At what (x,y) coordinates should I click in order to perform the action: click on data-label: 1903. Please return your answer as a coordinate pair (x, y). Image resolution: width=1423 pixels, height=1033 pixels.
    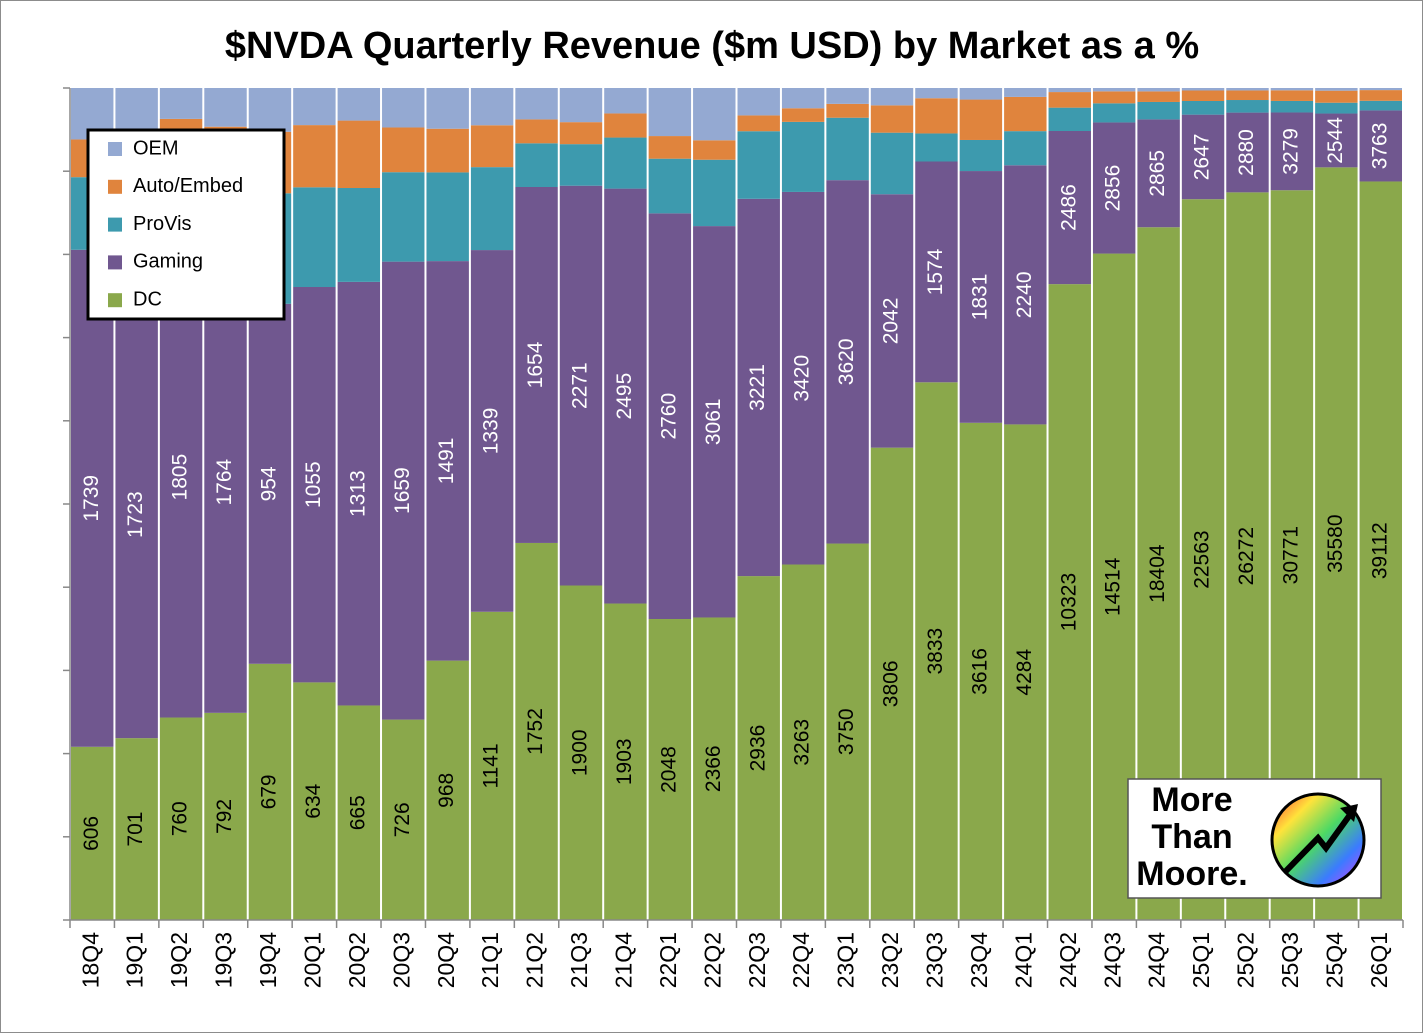
    Looking at the image, I should click on (624, 761).